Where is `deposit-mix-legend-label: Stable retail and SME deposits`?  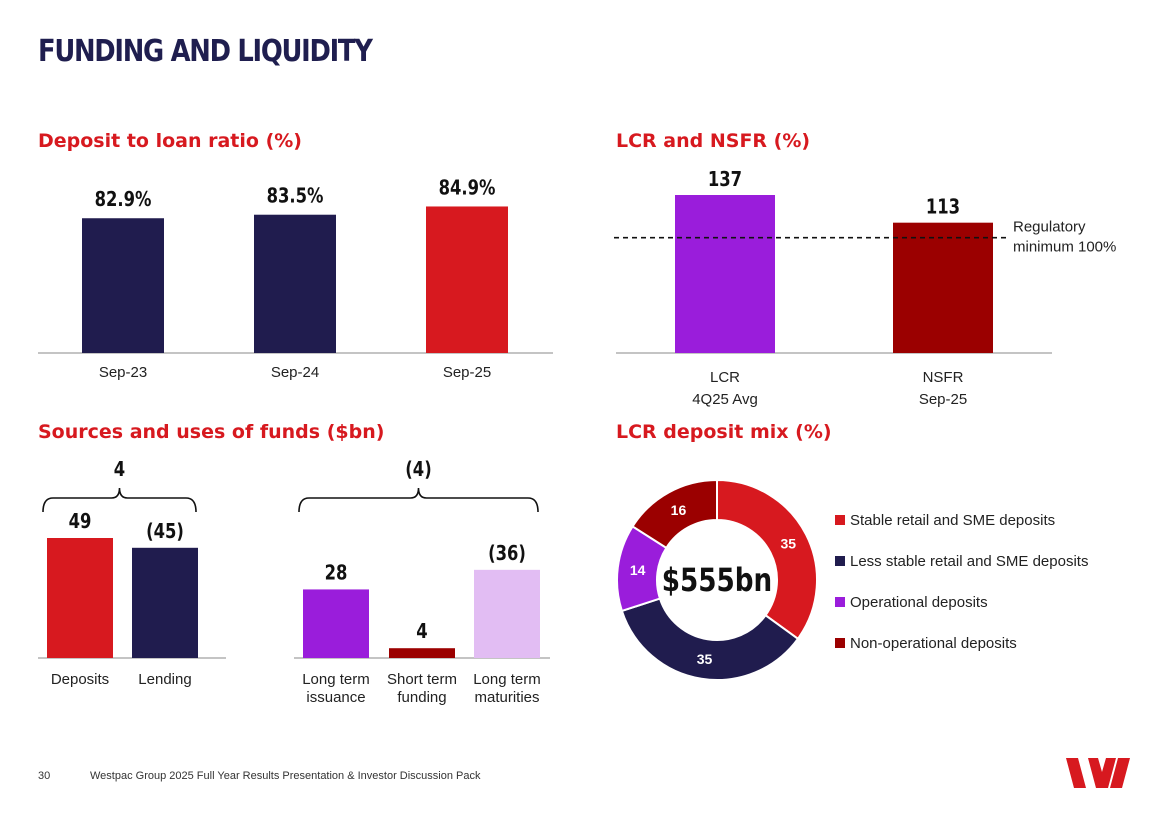 deposit-mix-legend-label: Stable retail and SME deposits is located at coordinates (952, 520).